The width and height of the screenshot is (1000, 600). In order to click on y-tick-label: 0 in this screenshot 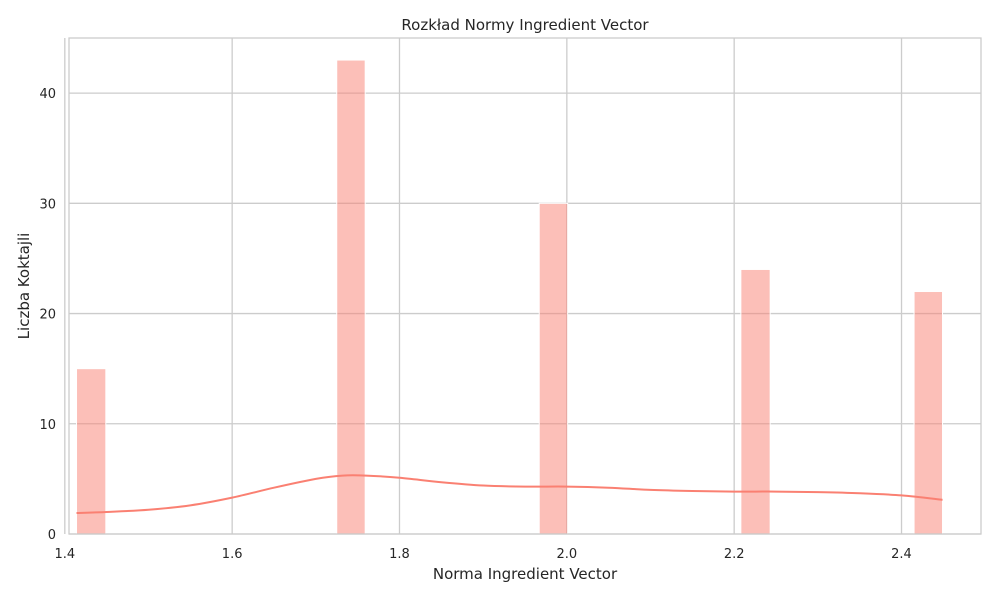, I will do `click(52, 535)`.